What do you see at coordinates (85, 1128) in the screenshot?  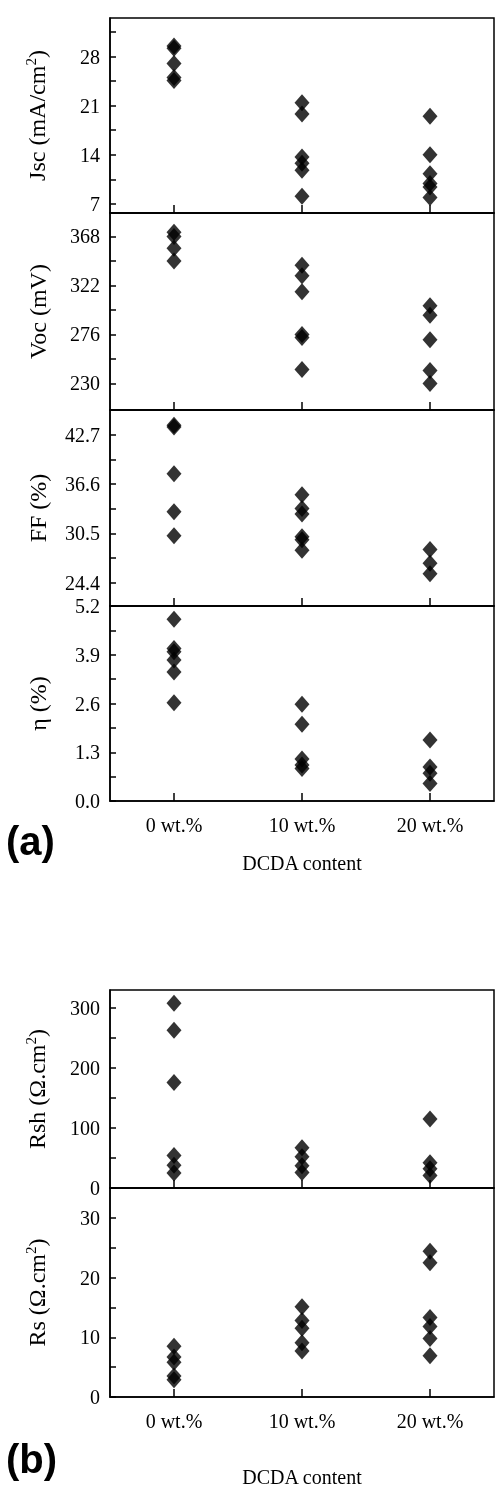 I see `y-tick-label: 100` at bounding box center [85, 1128].